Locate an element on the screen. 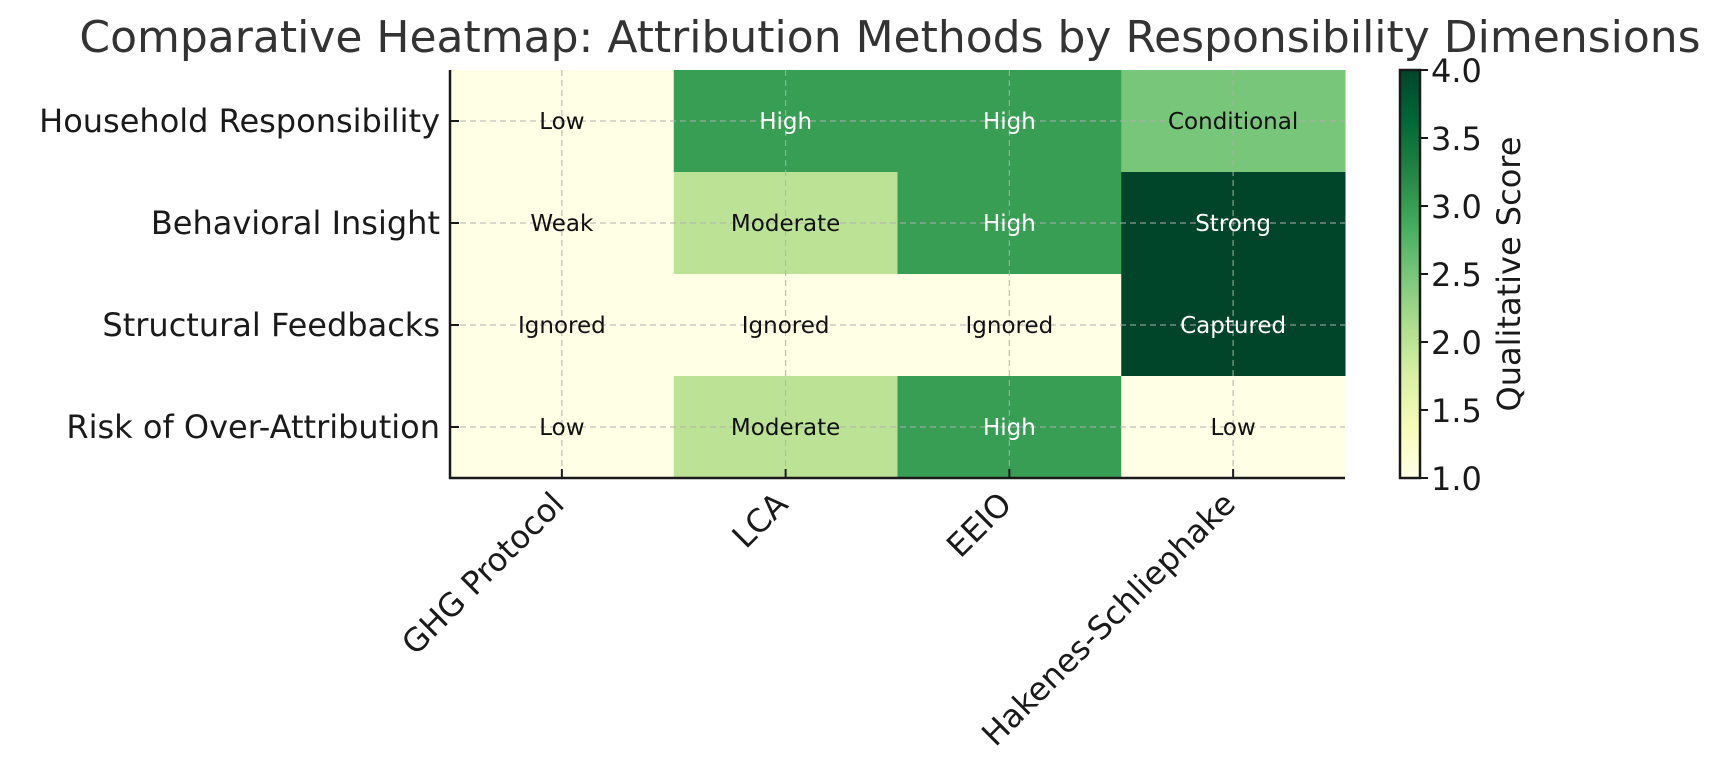  colorbar-label: Qualitative Score is located at coordinates (1509, 274).